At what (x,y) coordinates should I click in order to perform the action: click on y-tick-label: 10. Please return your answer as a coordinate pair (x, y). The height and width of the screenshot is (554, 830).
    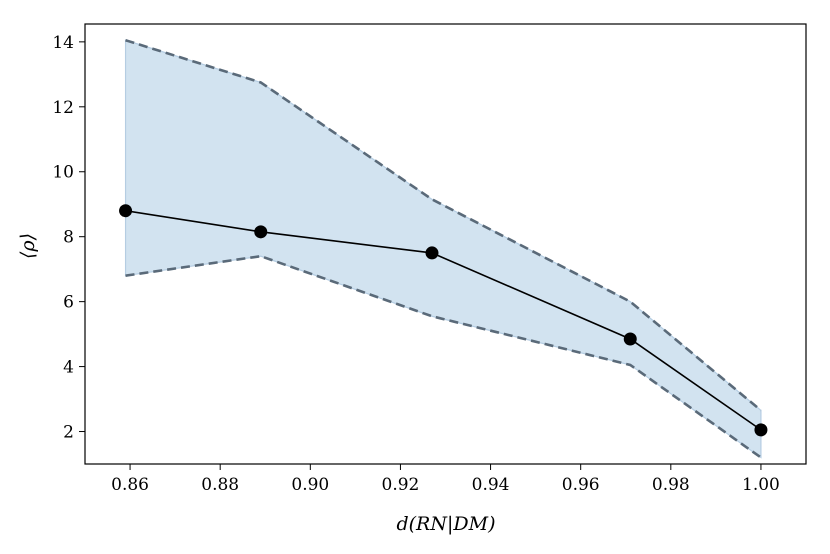
    Looking at the image, I should click on (63, 173).